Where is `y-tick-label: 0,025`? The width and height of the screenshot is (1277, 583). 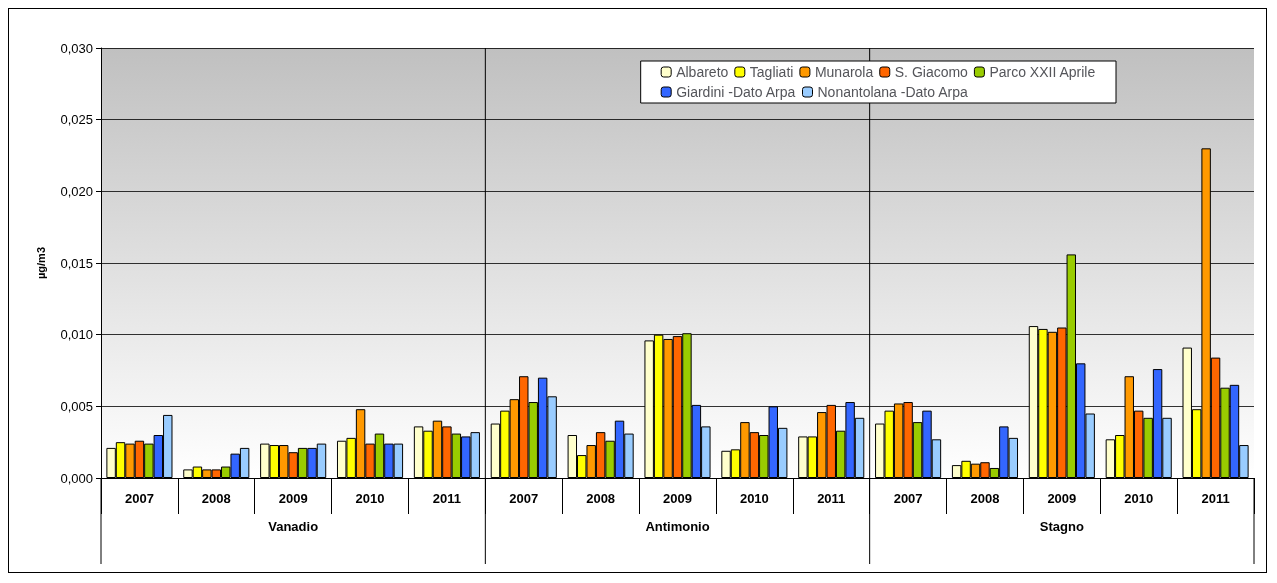 y-tick-label: 0,025 is located at coordinates (76, 120).